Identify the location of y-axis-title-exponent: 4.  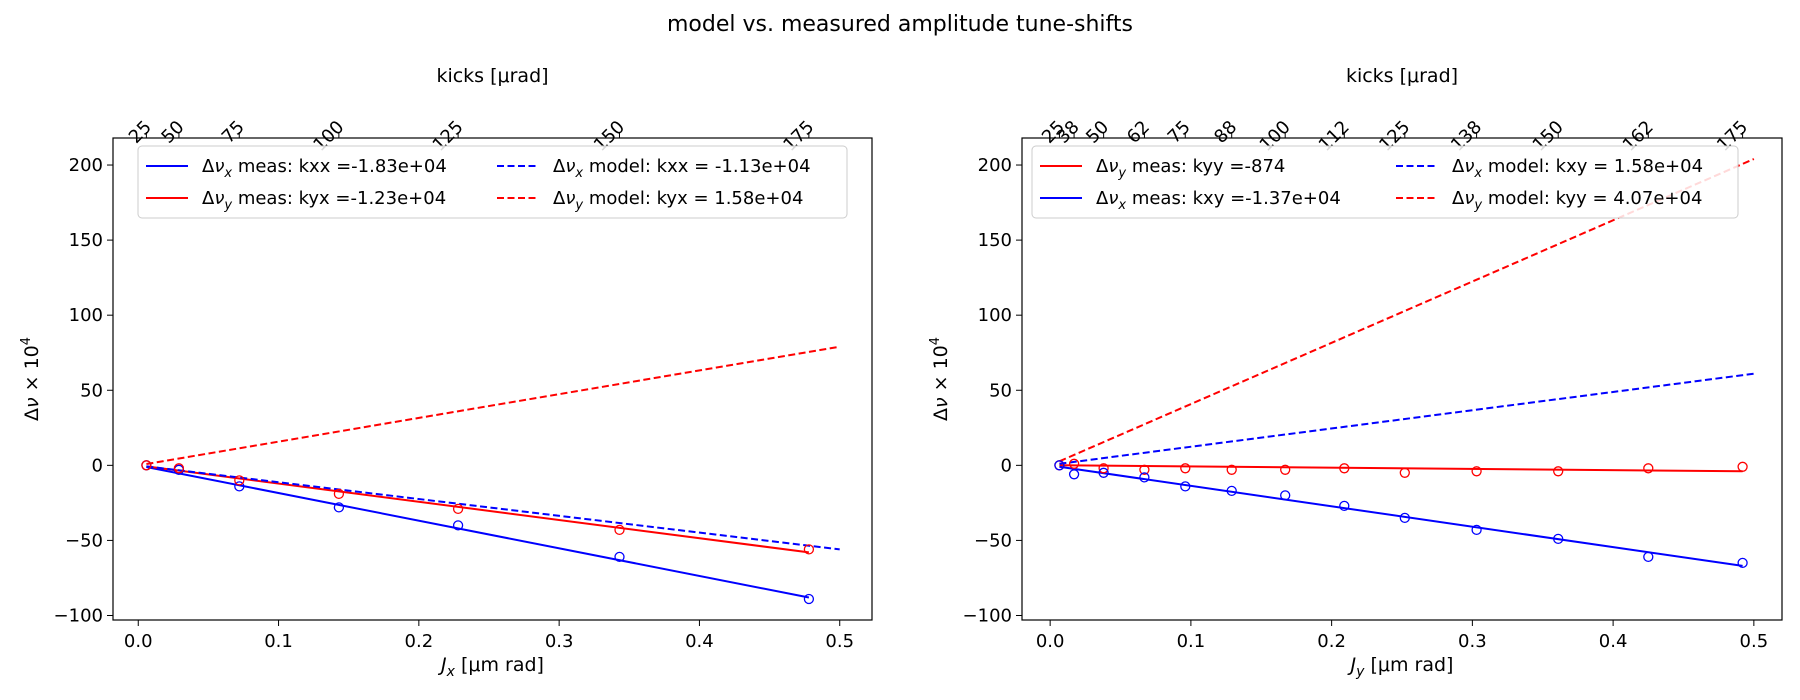
(935, 341).